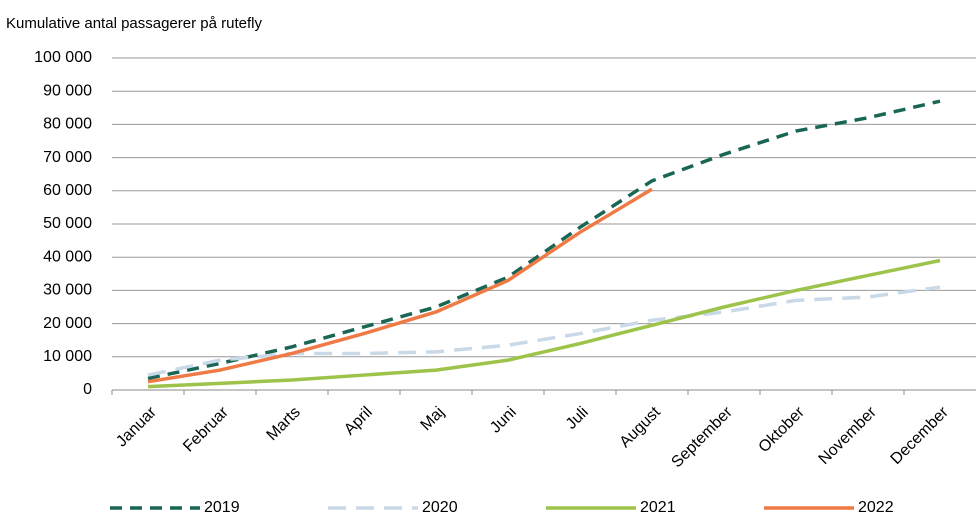 The width and height of the screenshot is (976, 517). Describe the element at coordinates (284, 424) in the screenshot. I see `x-tick-label: Marts` at that location.